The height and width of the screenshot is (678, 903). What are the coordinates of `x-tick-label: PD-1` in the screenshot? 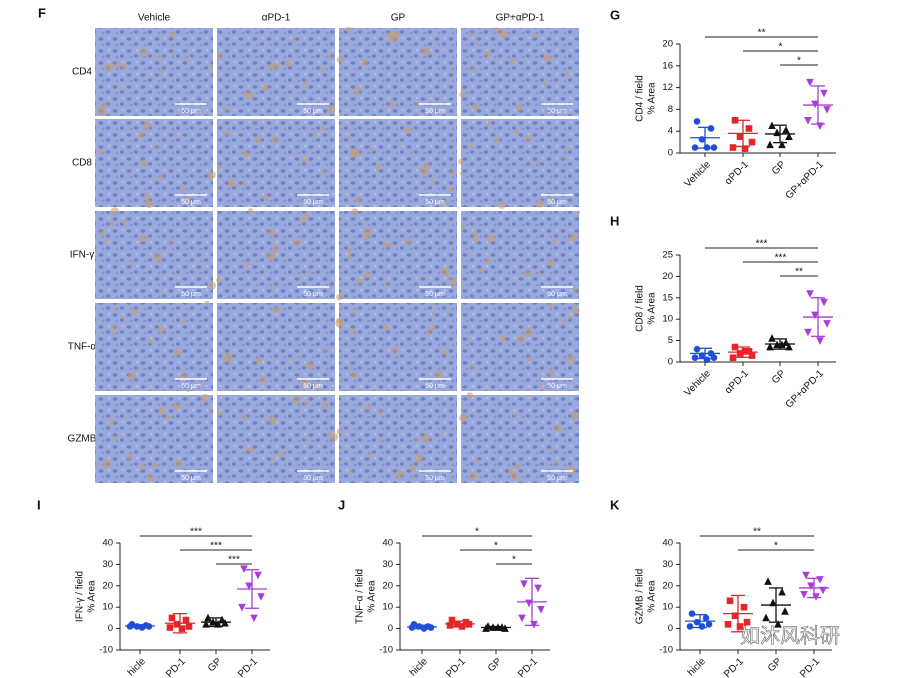 It's located at (456, 667).